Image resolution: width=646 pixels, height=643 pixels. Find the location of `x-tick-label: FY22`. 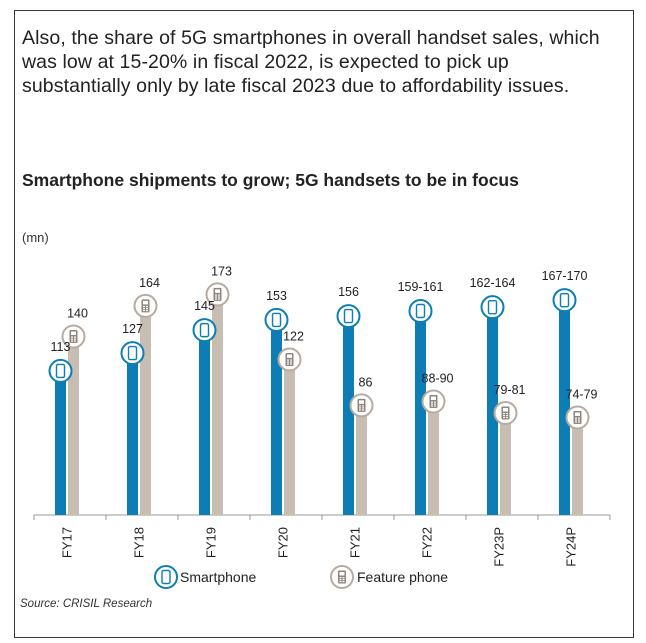

x-tick-label: FY22 is located at coordinates (426, 542).